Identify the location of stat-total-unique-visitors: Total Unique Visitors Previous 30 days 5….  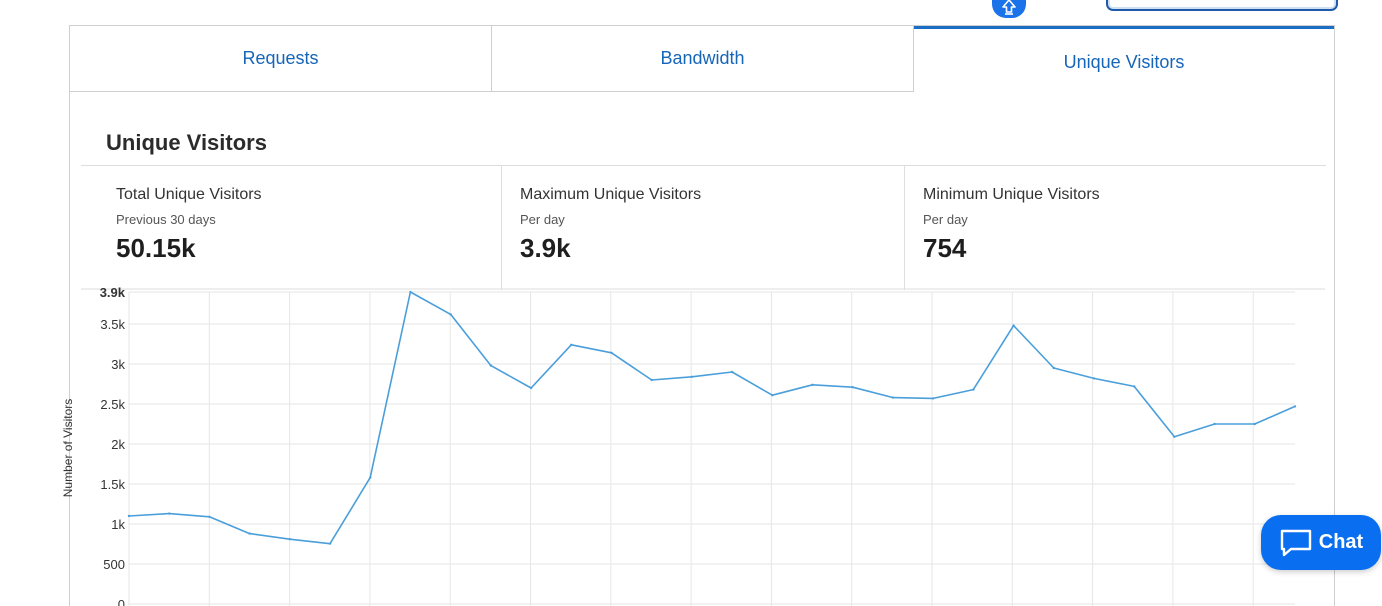
(271, 228).